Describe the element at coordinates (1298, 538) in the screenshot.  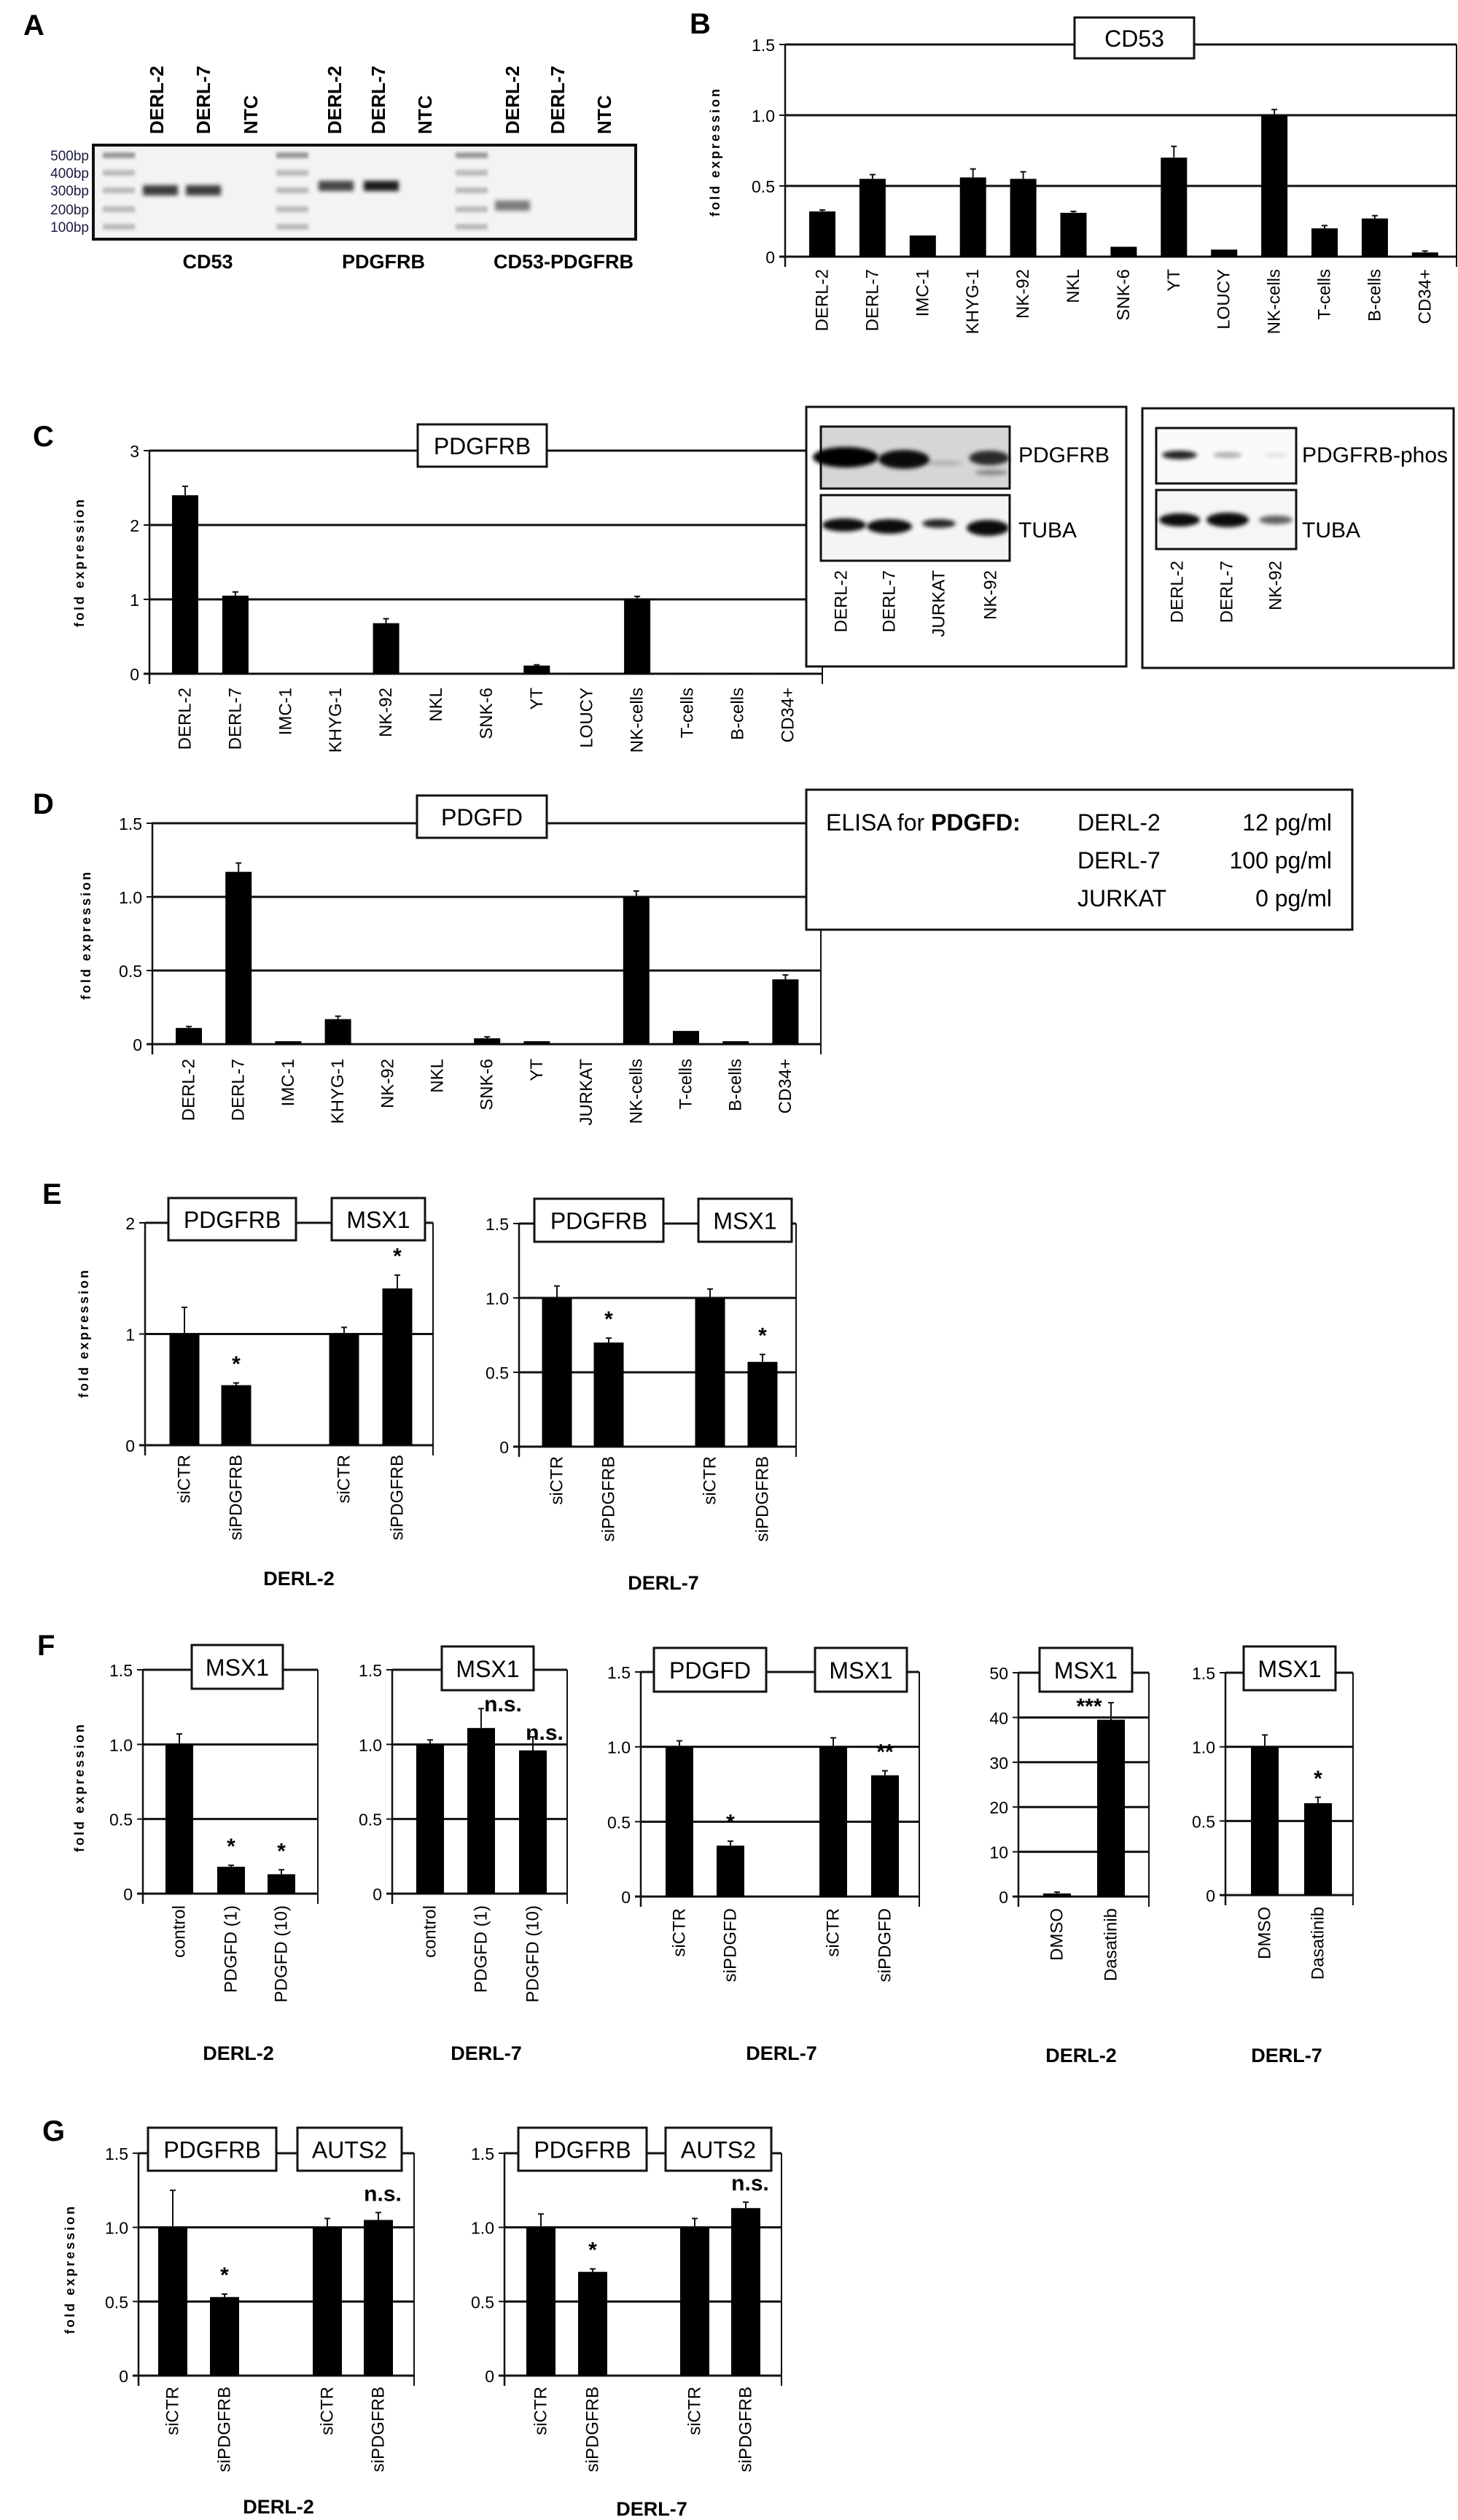
I see `western-blot-panel: PDGFRB-phos TUBA DERL-2 DERL-7 NK-92` at that location.